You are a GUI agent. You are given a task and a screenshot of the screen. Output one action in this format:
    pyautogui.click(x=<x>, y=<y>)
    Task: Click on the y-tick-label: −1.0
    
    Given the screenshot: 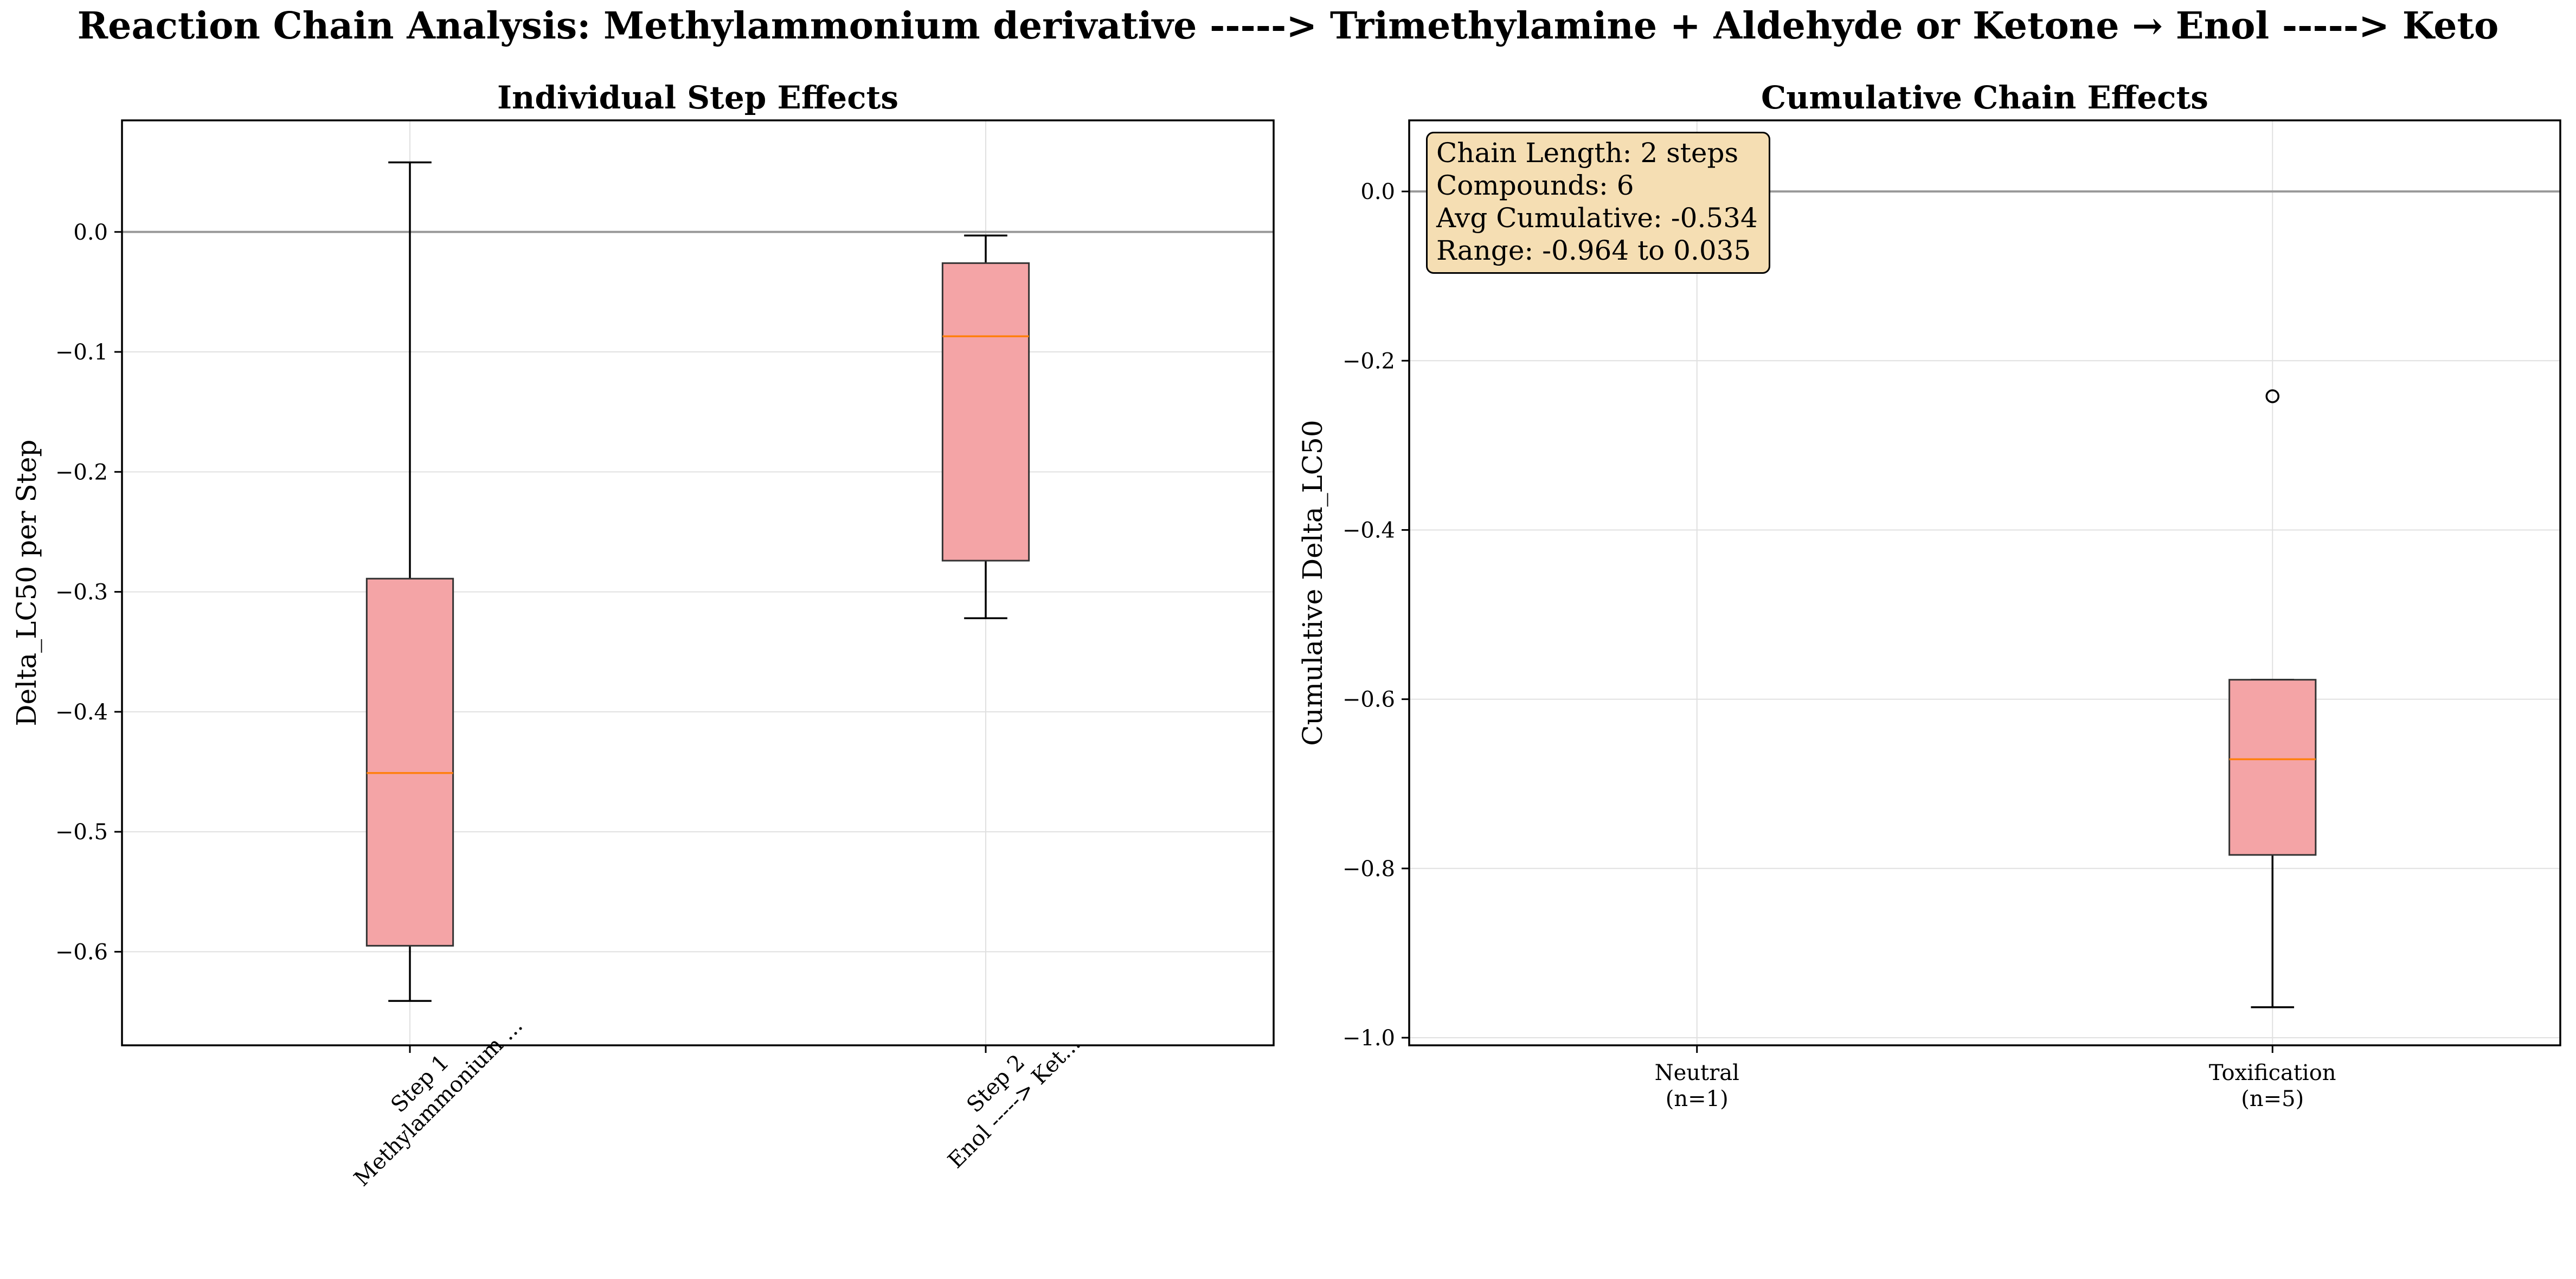 What is the action you would take?
    pyautogui.click(x=1368, y=1038)
    